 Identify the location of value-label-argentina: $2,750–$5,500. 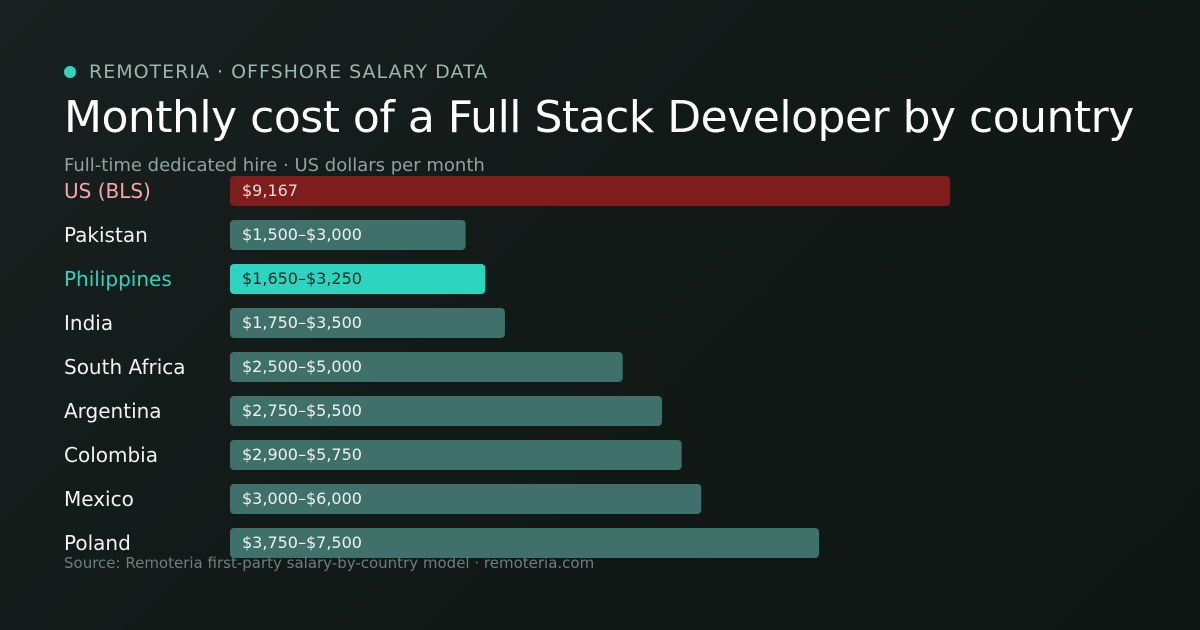
(302, 410).